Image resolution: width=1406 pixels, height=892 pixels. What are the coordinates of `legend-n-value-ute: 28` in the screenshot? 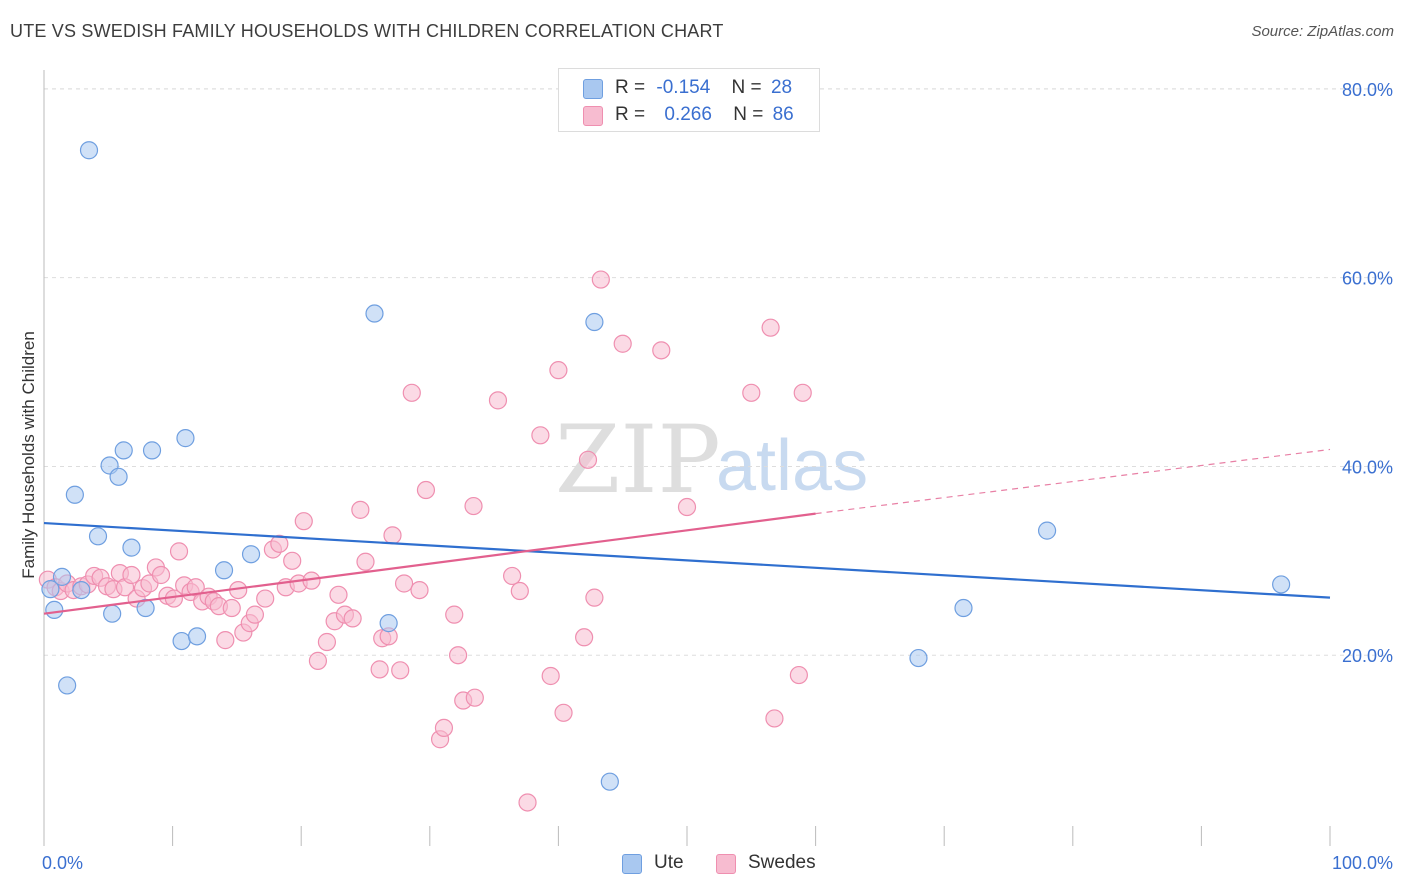 It's located at (781, 87).